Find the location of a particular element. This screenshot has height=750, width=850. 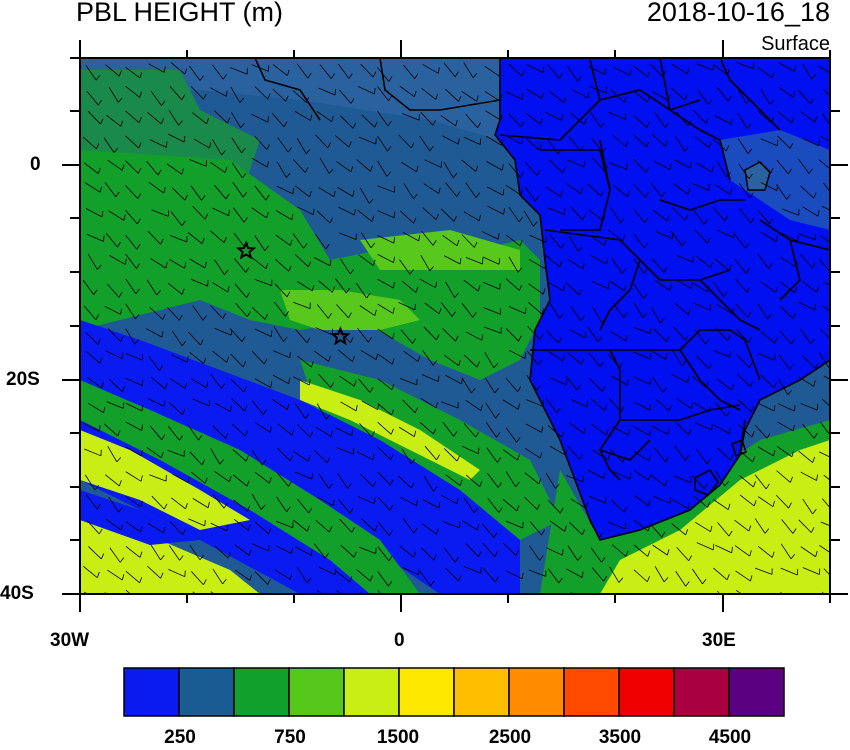

colorbar-swatch is located at coordinates (316, 692).